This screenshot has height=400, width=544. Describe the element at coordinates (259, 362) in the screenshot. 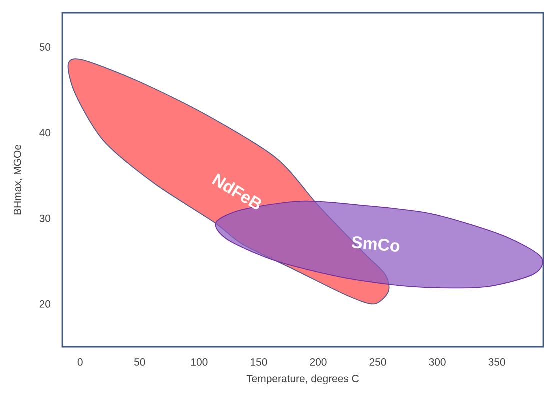

I see `x-tick-label: 150` at that location.